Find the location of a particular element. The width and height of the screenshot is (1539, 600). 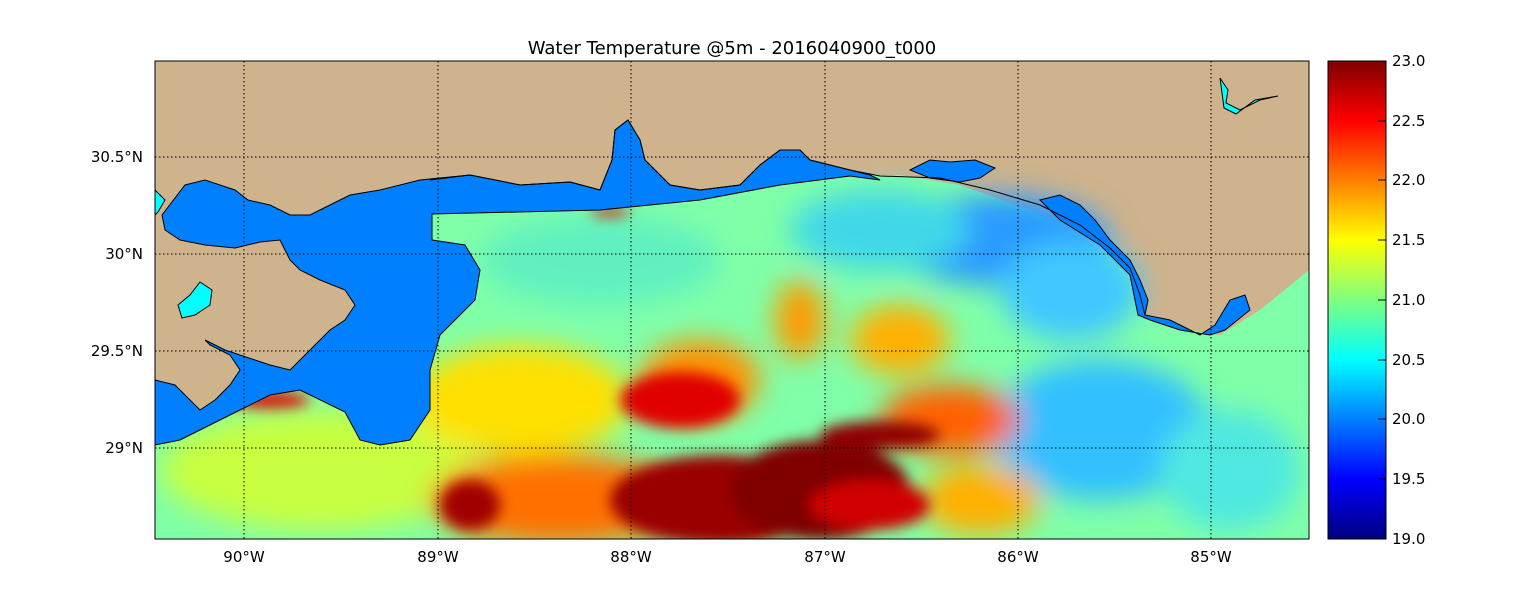

x-tick-label: 90°W is located at coordinates (244, 557).